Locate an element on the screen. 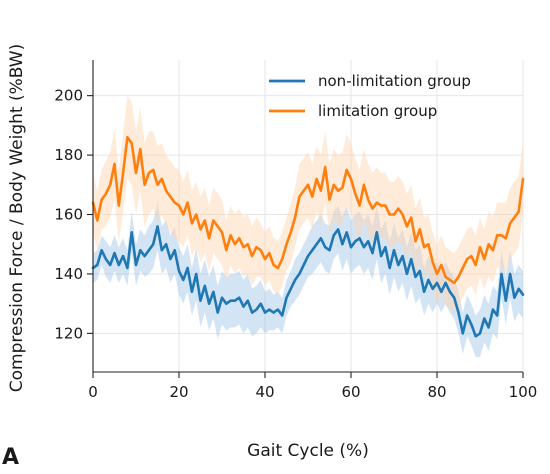 The height and width of the screenshot is (474, 550). x-tick-label: 60 is located at coordinates (350, 392).